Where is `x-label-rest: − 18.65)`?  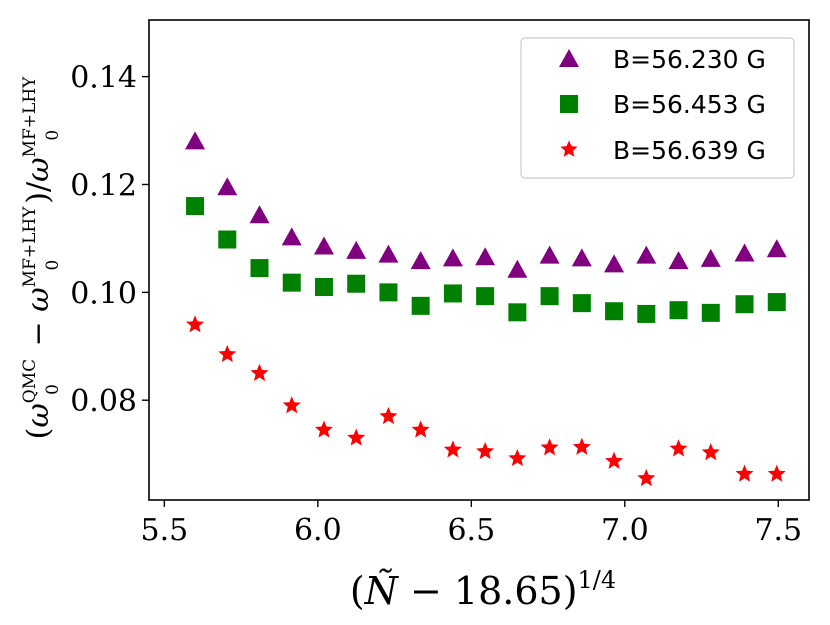 x-label-rest: − 18.65) is located at coordinates (488, 591).